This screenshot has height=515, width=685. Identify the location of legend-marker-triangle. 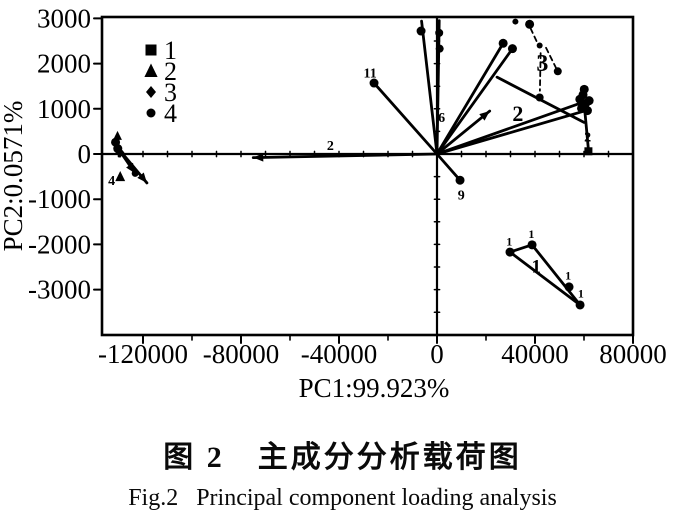
(151, 70).